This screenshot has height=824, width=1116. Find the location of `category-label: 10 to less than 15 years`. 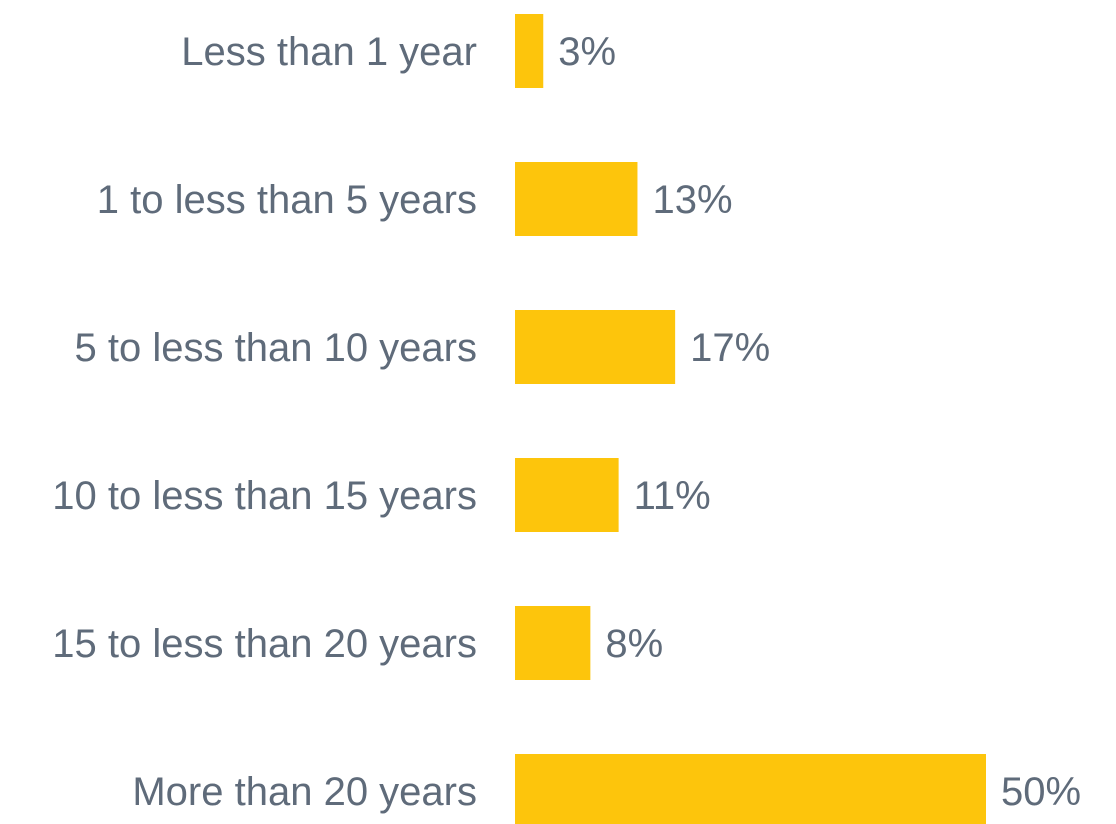

category-label: 10 to less than 15 years is located at coordinates (264, 496).